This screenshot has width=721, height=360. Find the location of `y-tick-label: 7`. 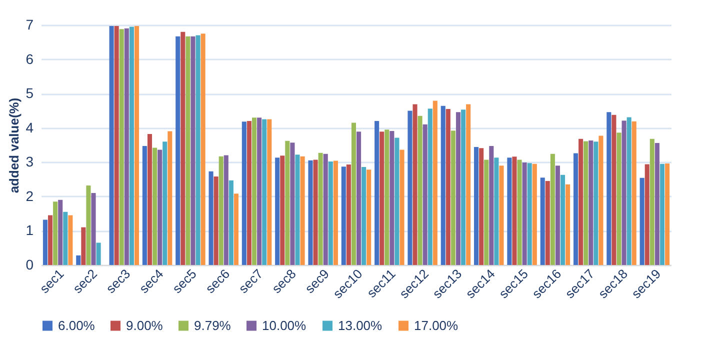

y-tick-label: 7 is located at coordinates (30, 24).